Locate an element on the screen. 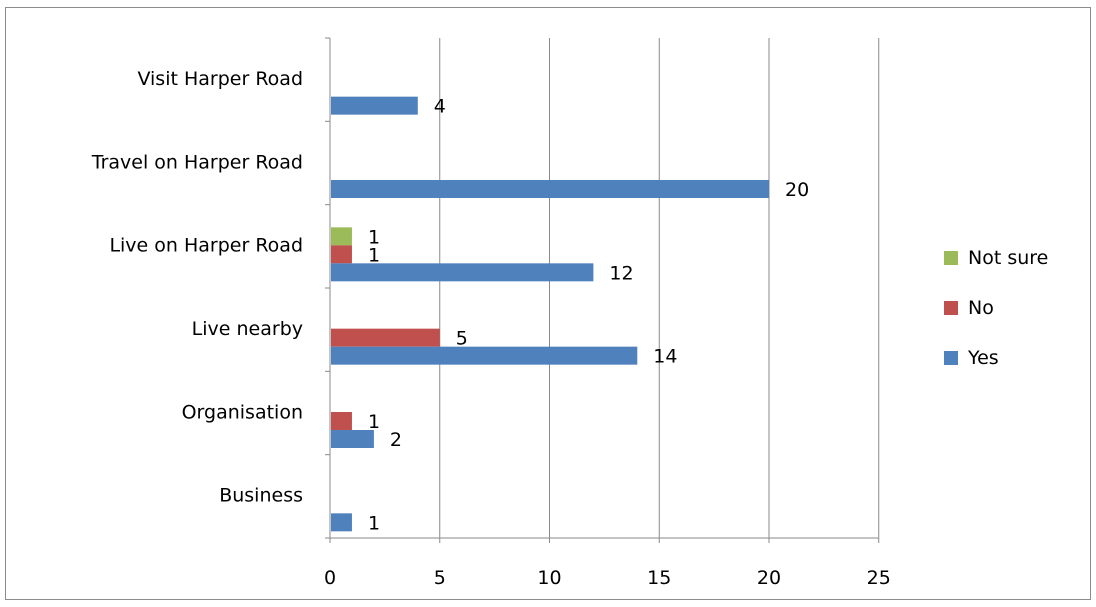 This screenshot has width=1096, height=607. data-label: 2 is located at coordinates (396, 440).